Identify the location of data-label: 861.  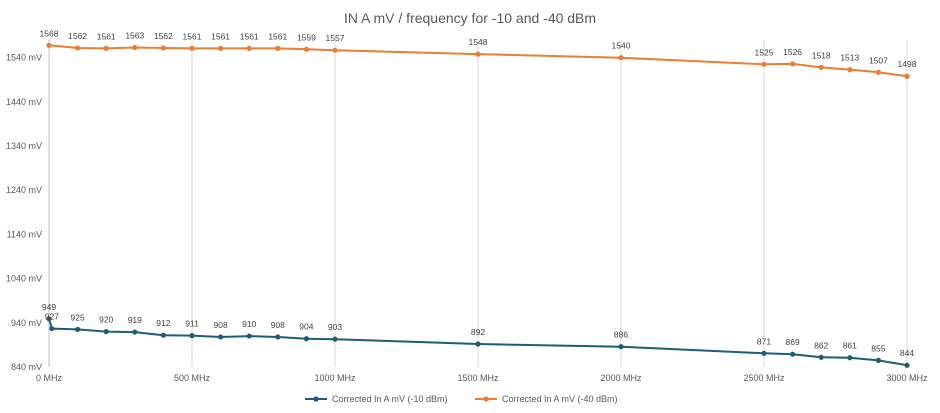
(850, 346).